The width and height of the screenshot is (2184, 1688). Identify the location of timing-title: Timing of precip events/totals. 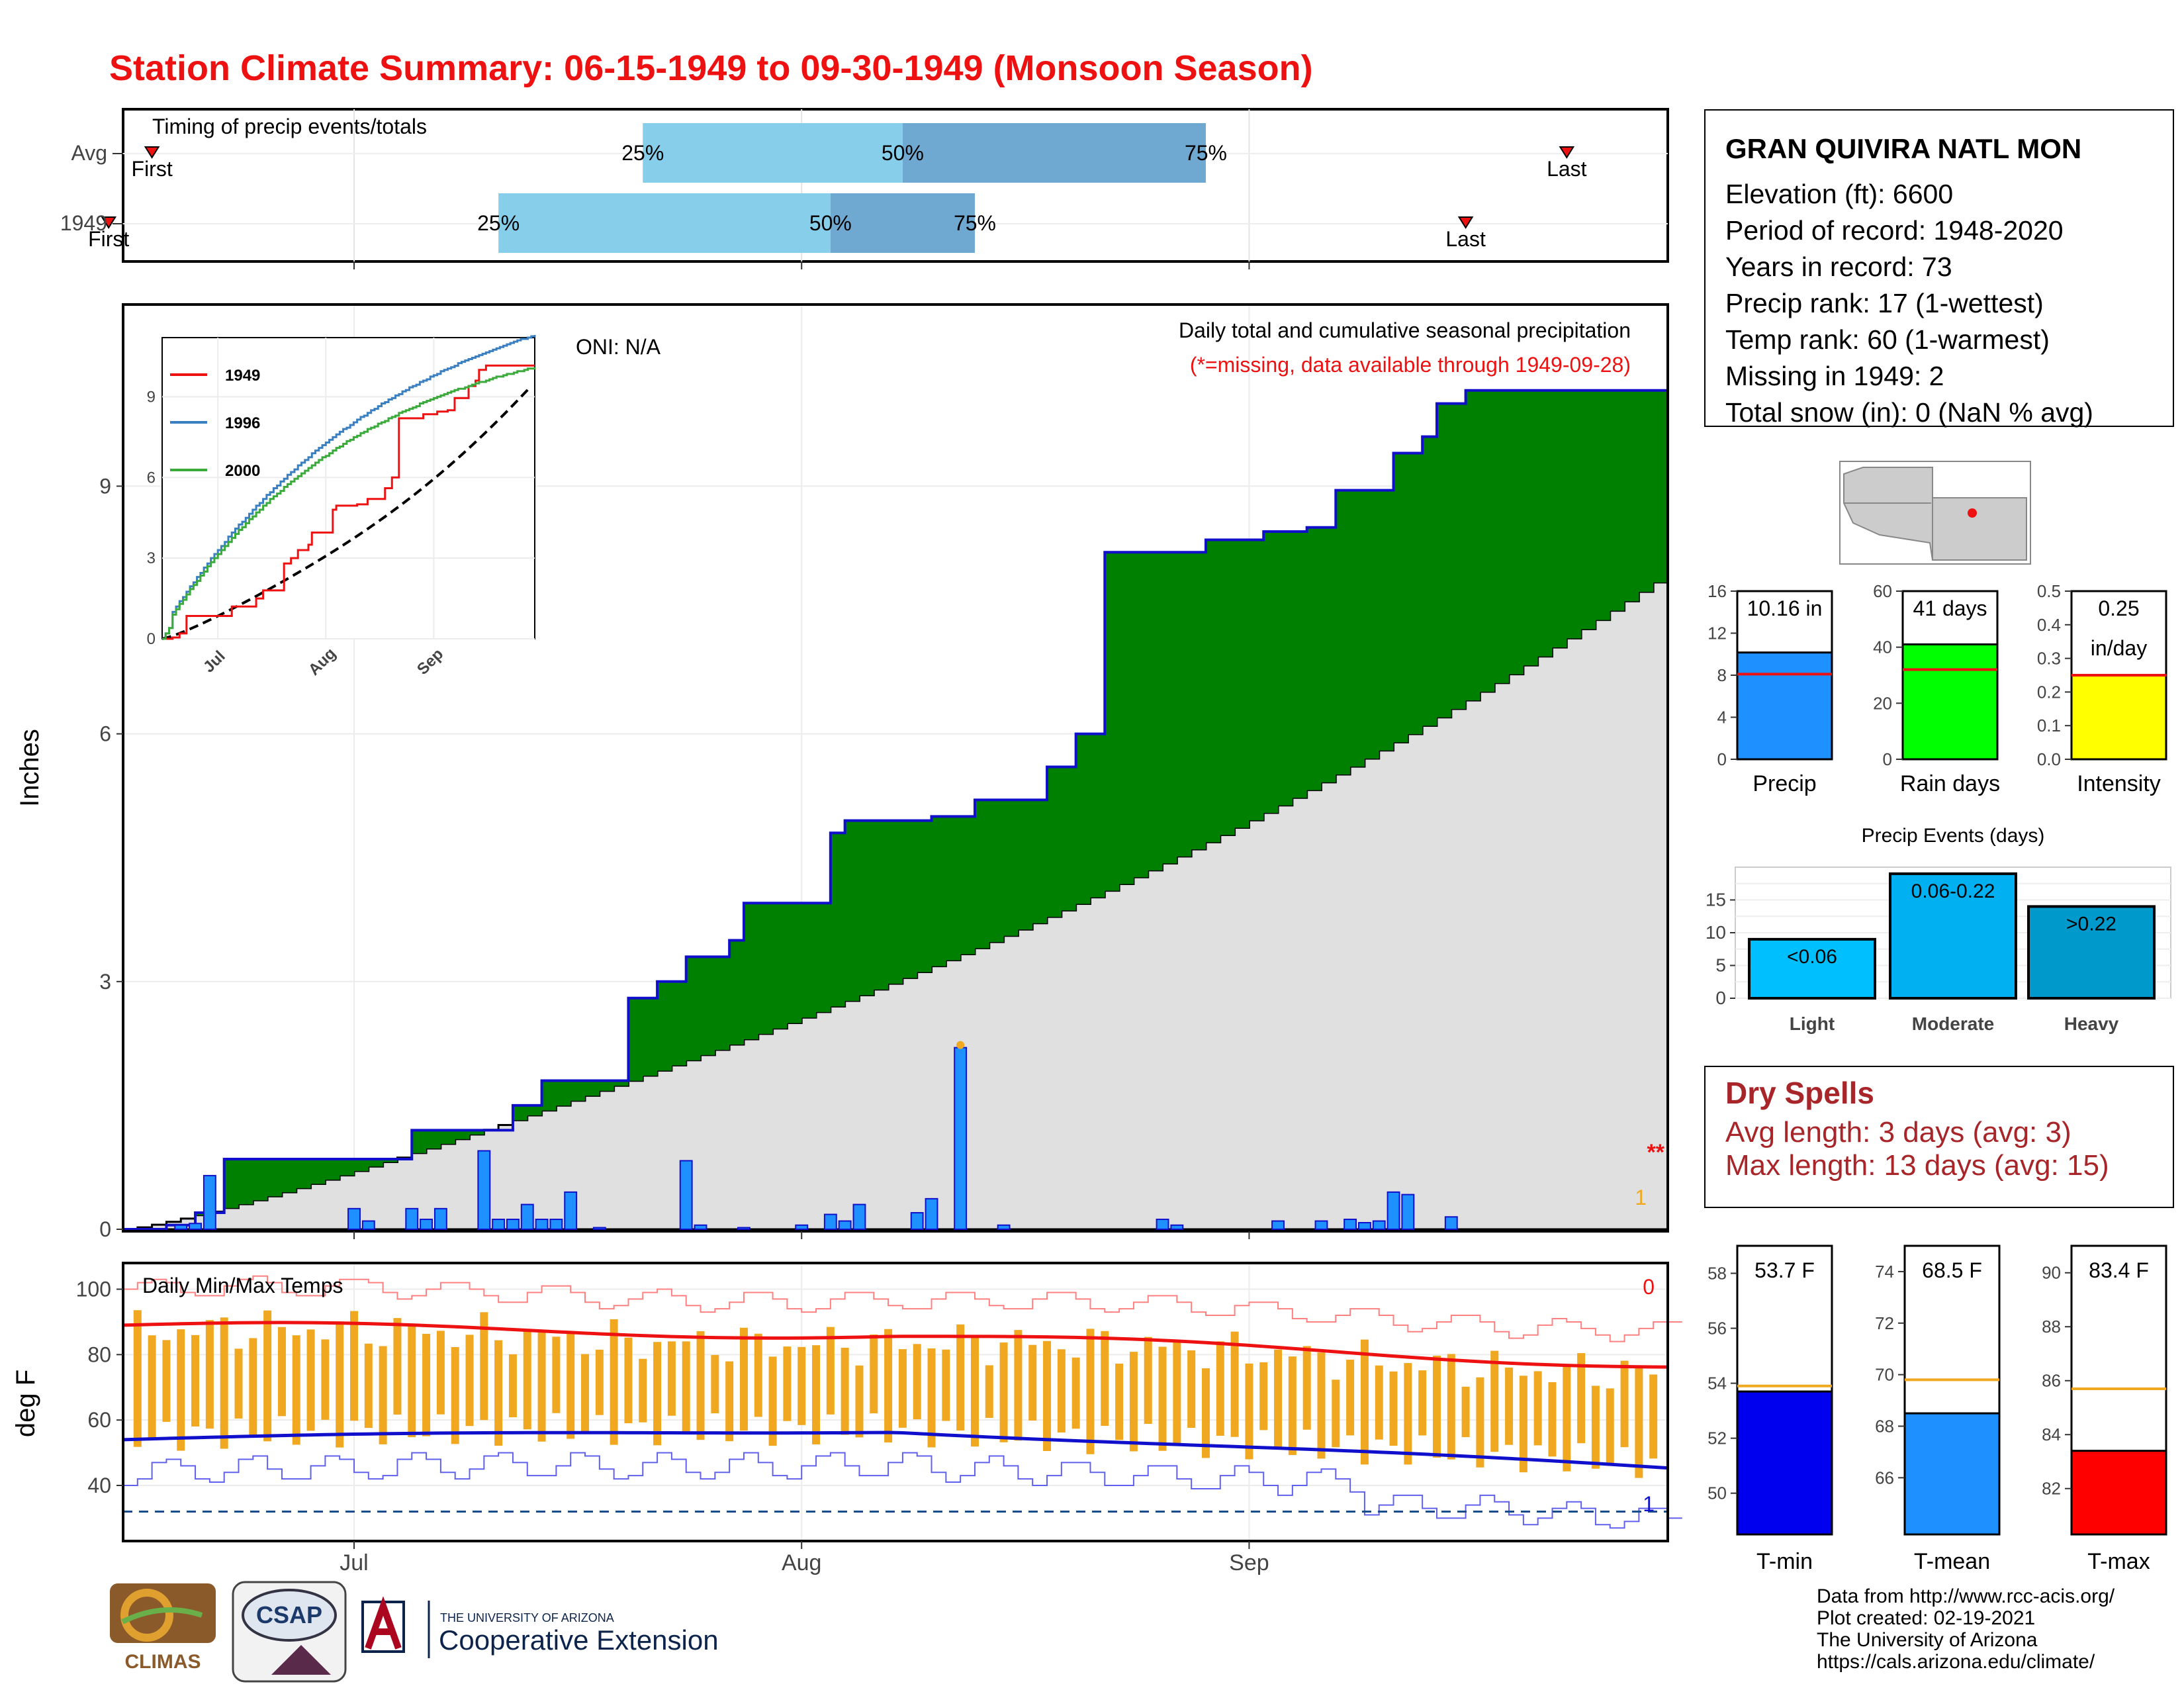
(289, 126).